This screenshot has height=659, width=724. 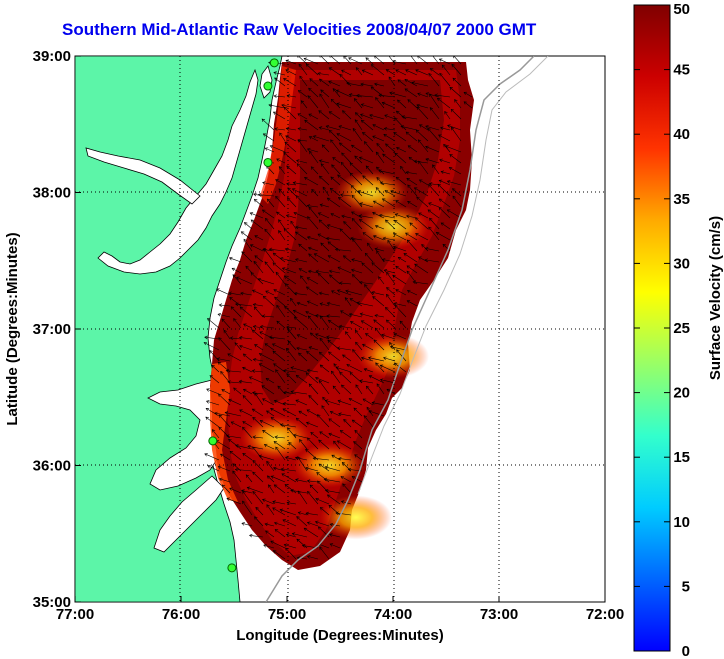 I want to click on potomac-river, so click(x=143, y=176).